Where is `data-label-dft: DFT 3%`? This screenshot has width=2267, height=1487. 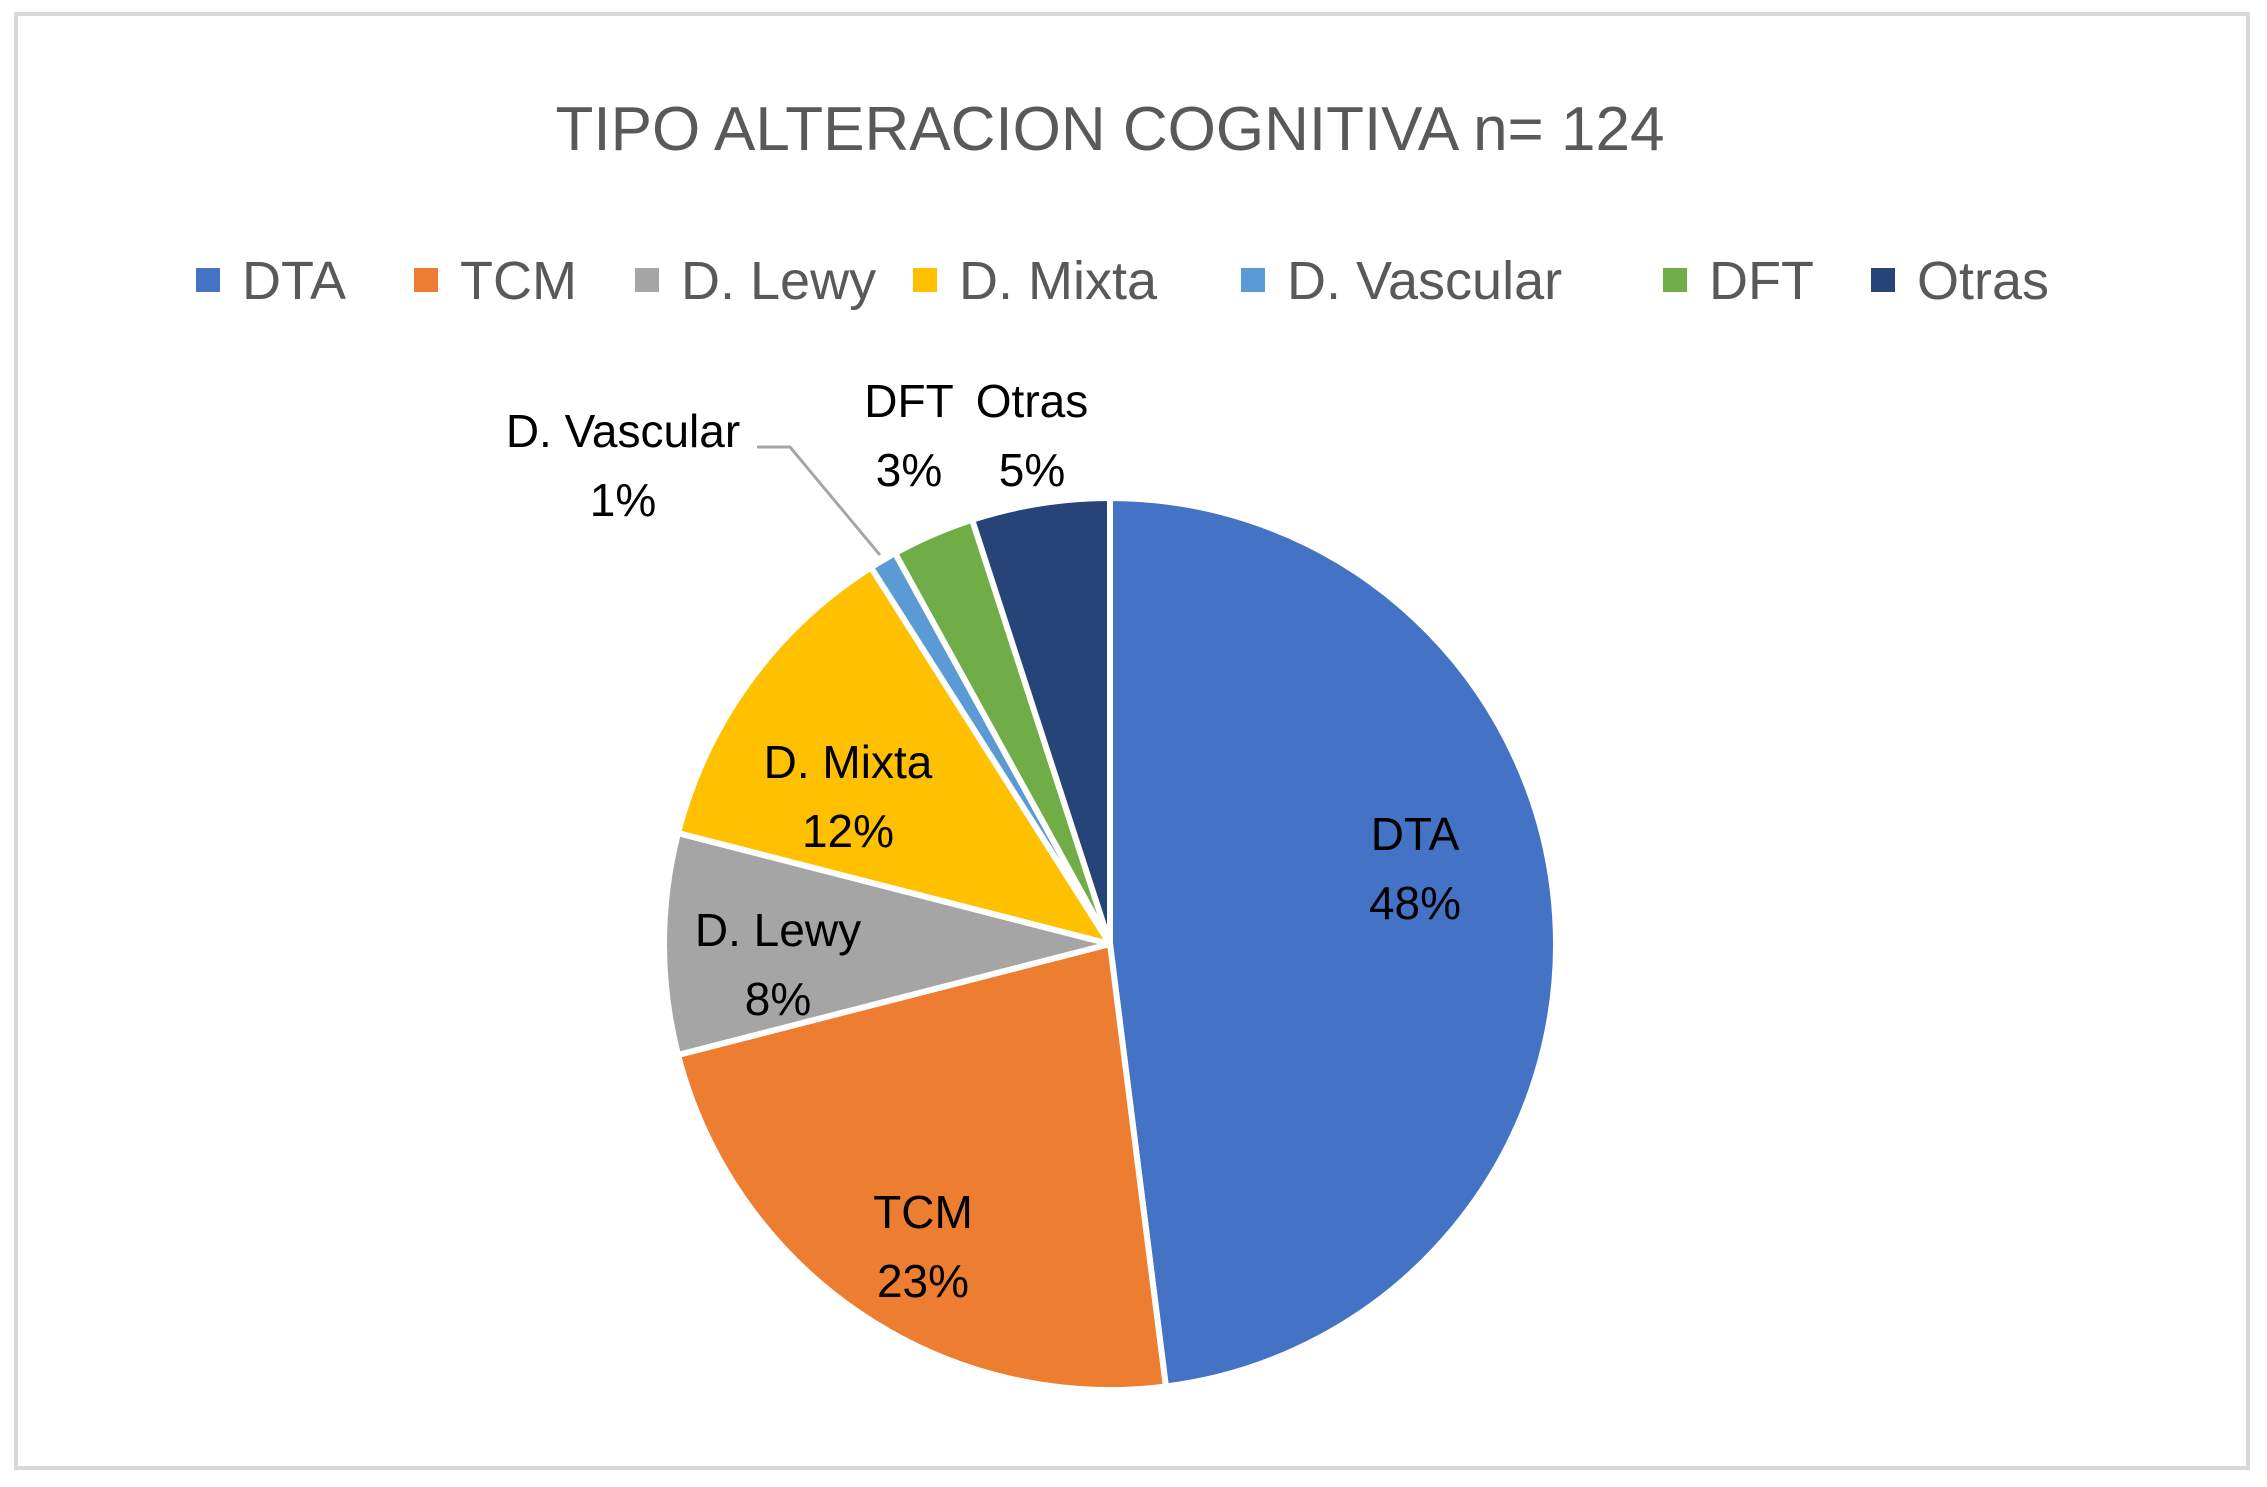 data-label-dft: DFT 3% is located at coordinates (908, 435).